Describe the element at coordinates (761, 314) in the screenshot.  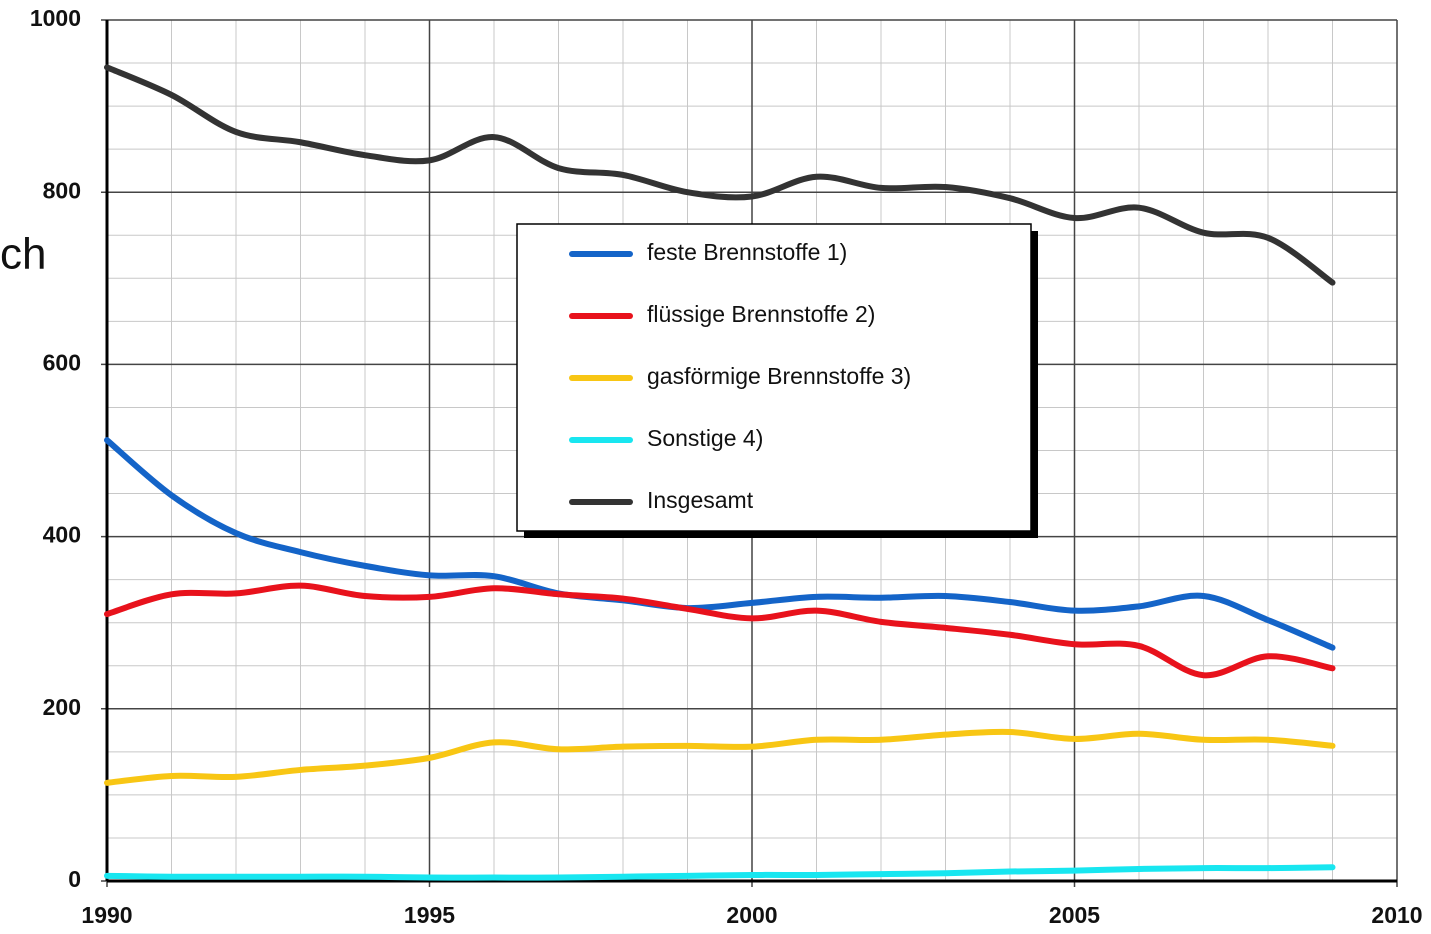
I see `legend-label: flüssige Brennstoffe 2)` at that location.